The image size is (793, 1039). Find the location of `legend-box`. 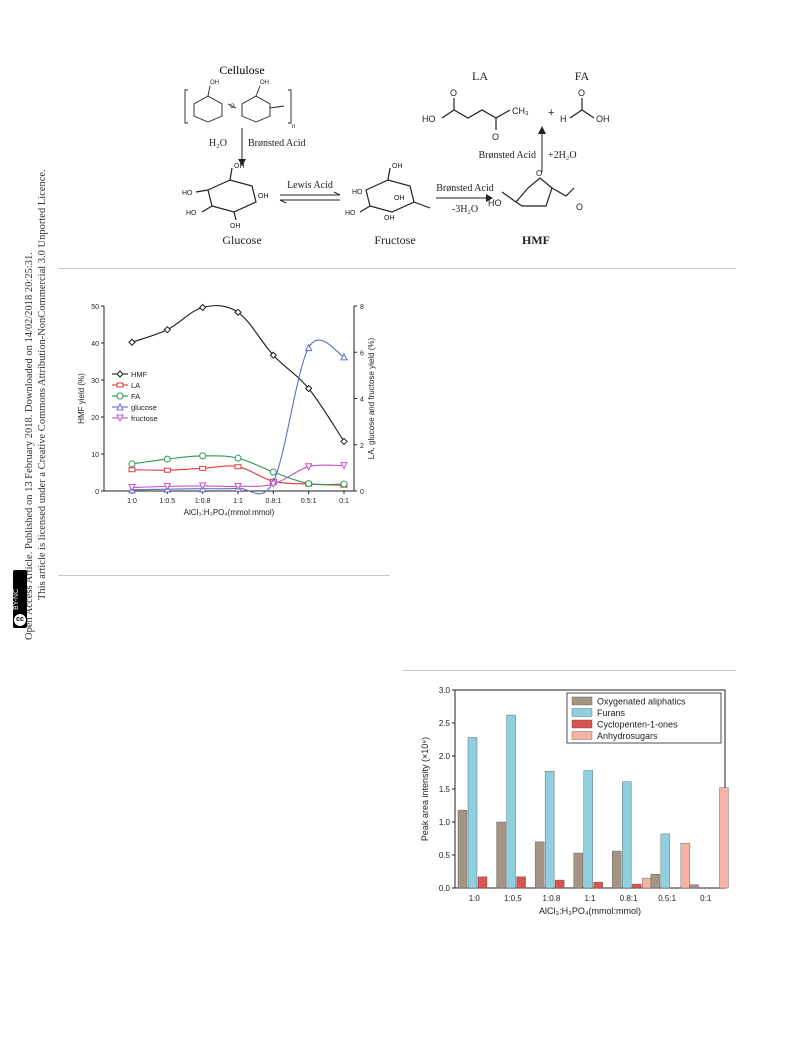

legend-box is located at coordinates (644, 718).